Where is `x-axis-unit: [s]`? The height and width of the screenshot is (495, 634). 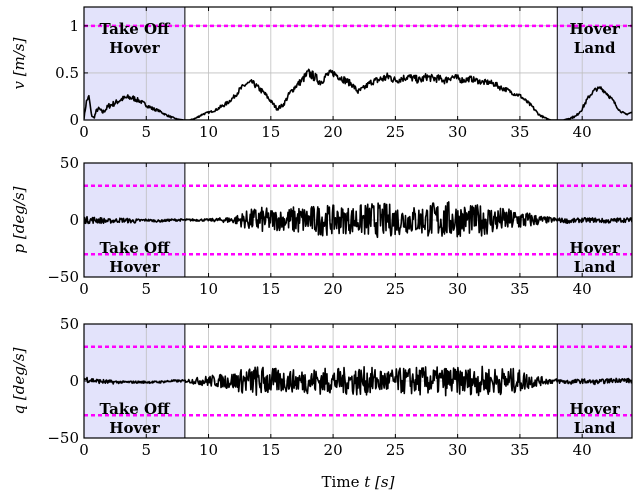 x-axis-unit: [s] is located at coordinates (385, 482).